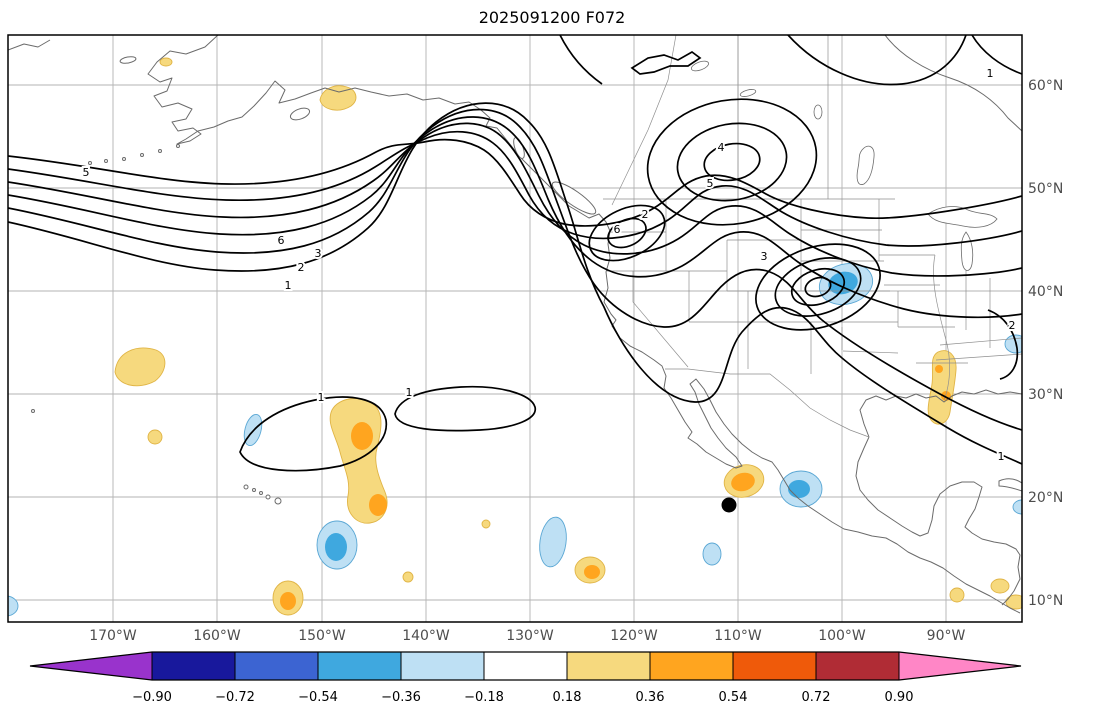 The height and width of the screenshot is (716, 1105). I want to click on lon-label: 140°W, so click(426, 636).